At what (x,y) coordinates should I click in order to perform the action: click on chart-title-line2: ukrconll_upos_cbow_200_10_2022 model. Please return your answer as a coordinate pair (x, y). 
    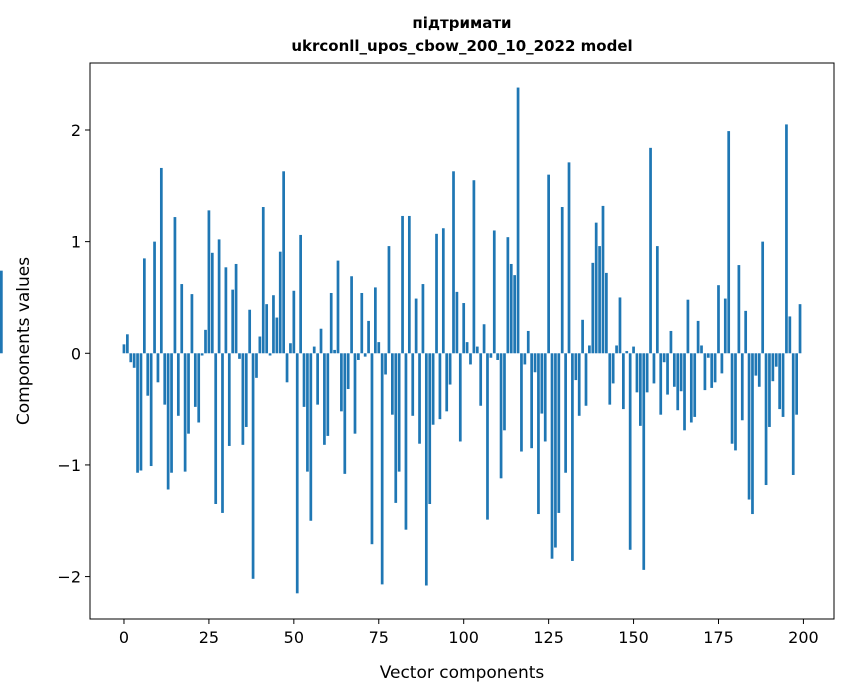
    Looking at the image, I should click on (461, 46).